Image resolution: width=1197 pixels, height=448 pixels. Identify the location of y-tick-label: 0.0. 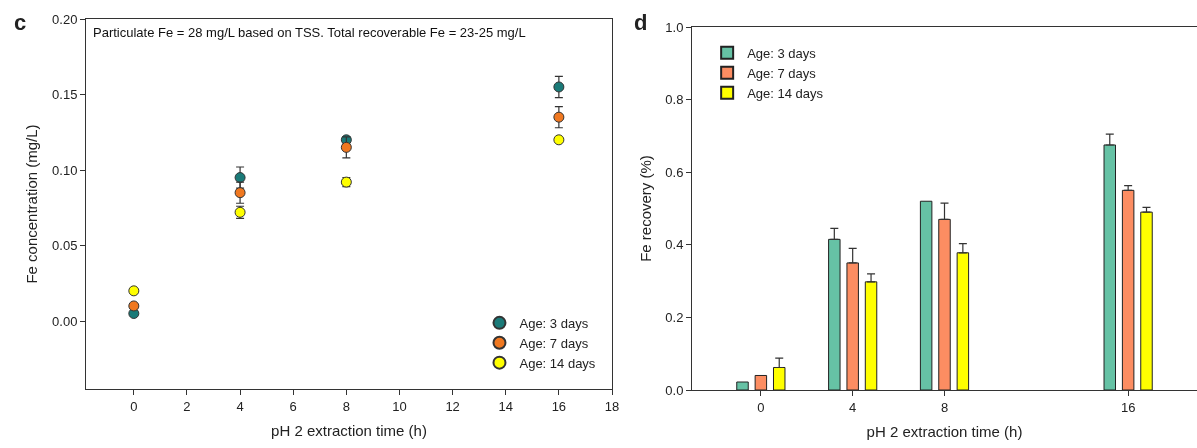
(674, 390).